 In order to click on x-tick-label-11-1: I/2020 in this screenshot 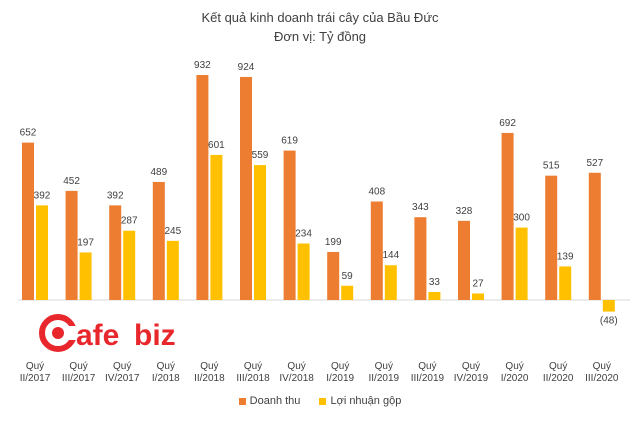, I will do `click(515, 378)`.